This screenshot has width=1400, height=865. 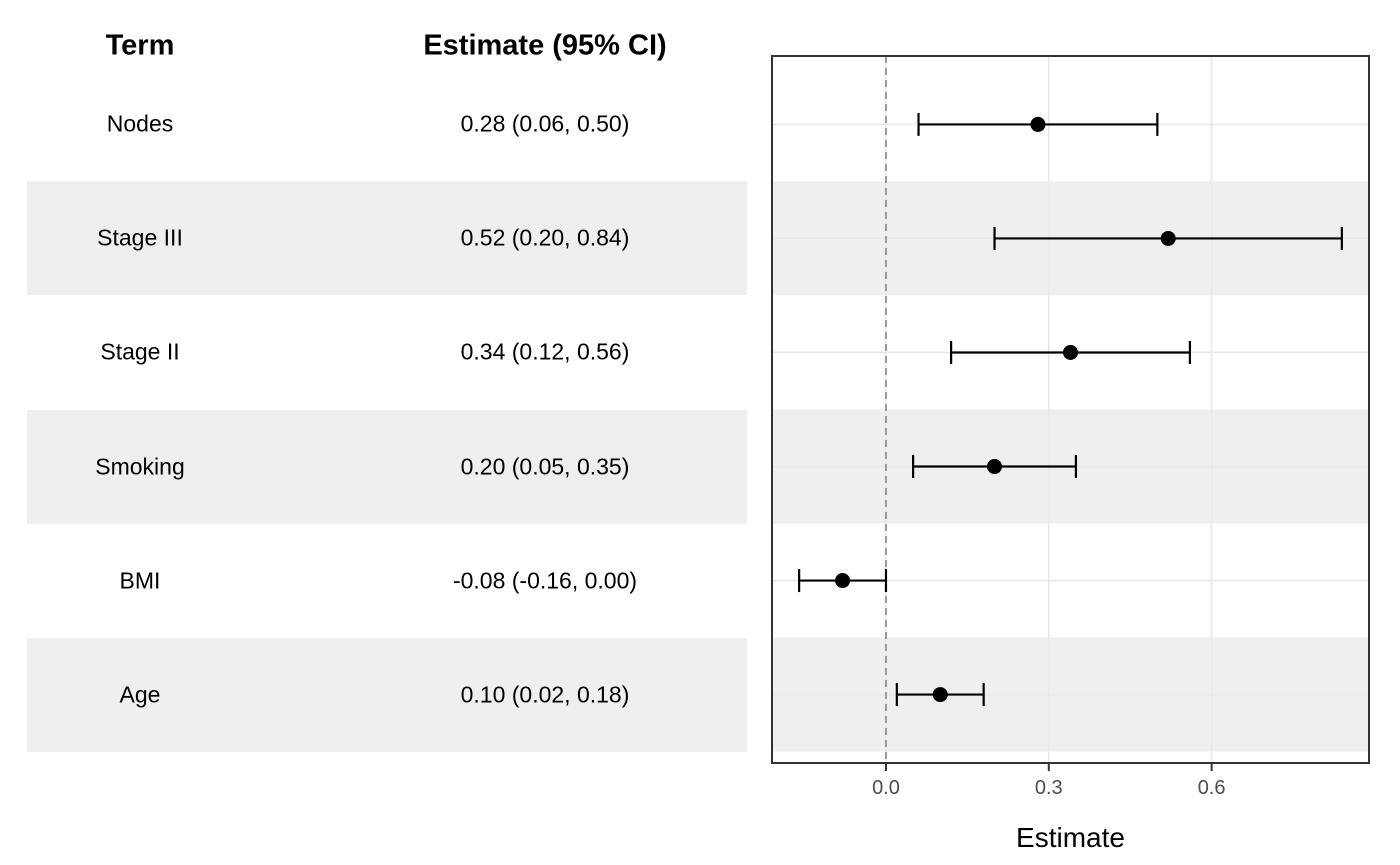 What do you see at coordinates (140, 580) in the screenshot?
I see `term-label: BMI` at bounding box center [140, 580].